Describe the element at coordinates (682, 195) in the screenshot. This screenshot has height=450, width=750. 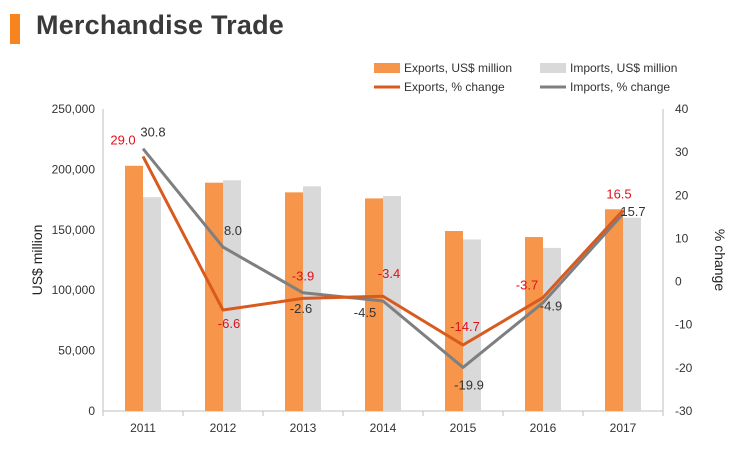
I see `y2-tick-label: 20` at that location.